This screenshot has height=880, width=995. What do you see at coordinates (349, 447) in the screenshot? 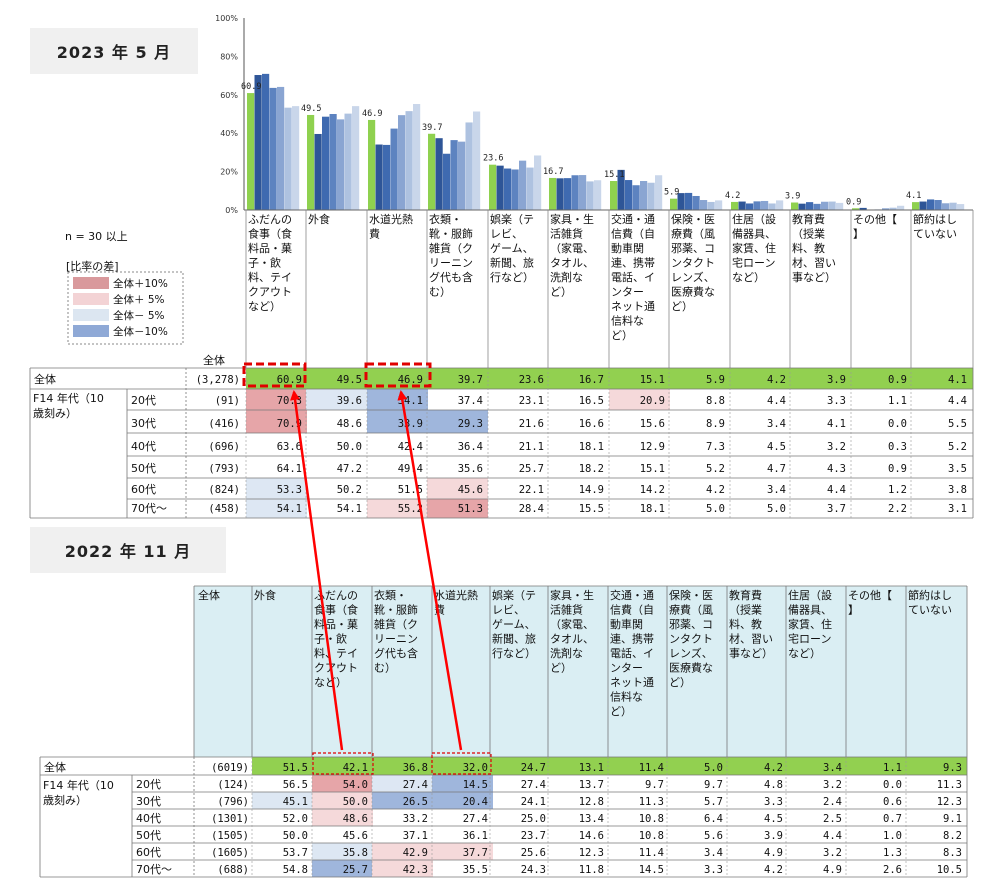
I see `cell-value: 50.0` at bounding box center [349, 447].